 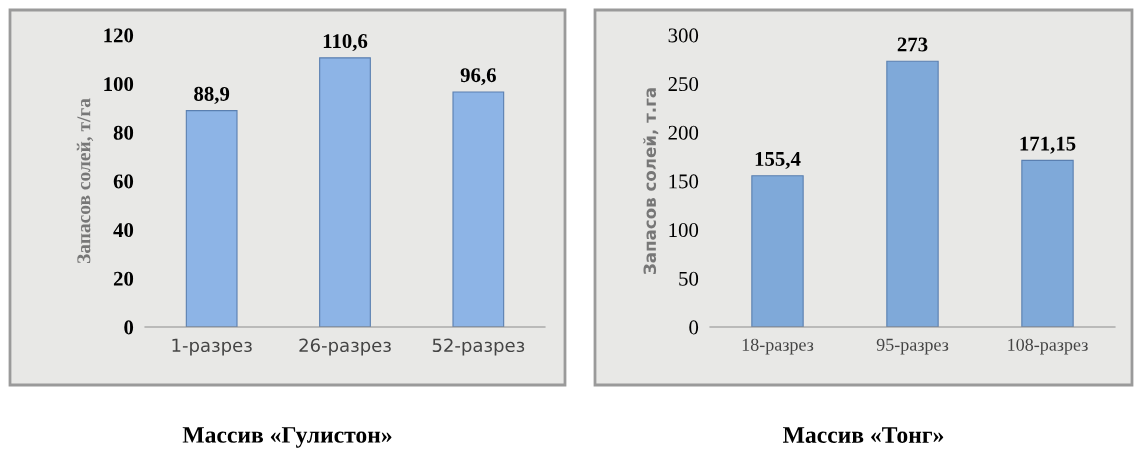 I want to click on y-tick-label: 50, so click(x=689, y=278).